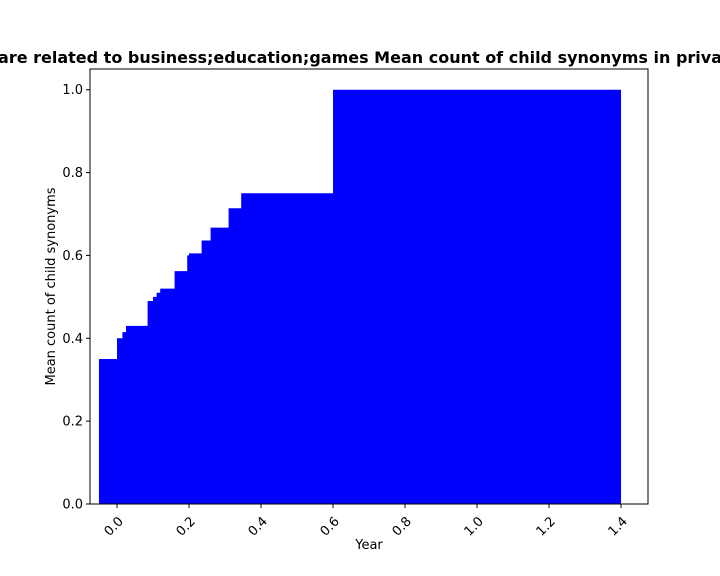 The width and height of the screenshot is (720, 576). I want to click on x-tick-label: 0.4, so click(258, 526).